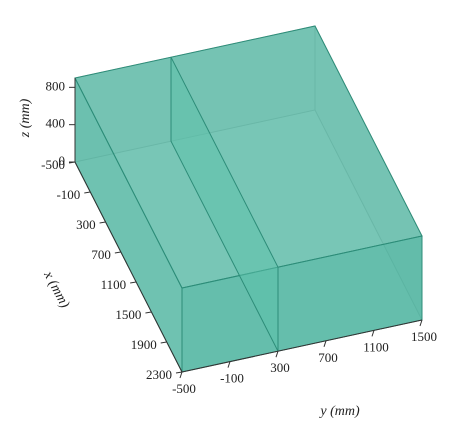 This screenshot has width=474, height=435. What do you see at coordinates (56, 289) in the screenshot?
I see `x-axis-label: x (mm)` at bounding box center [56, 289].